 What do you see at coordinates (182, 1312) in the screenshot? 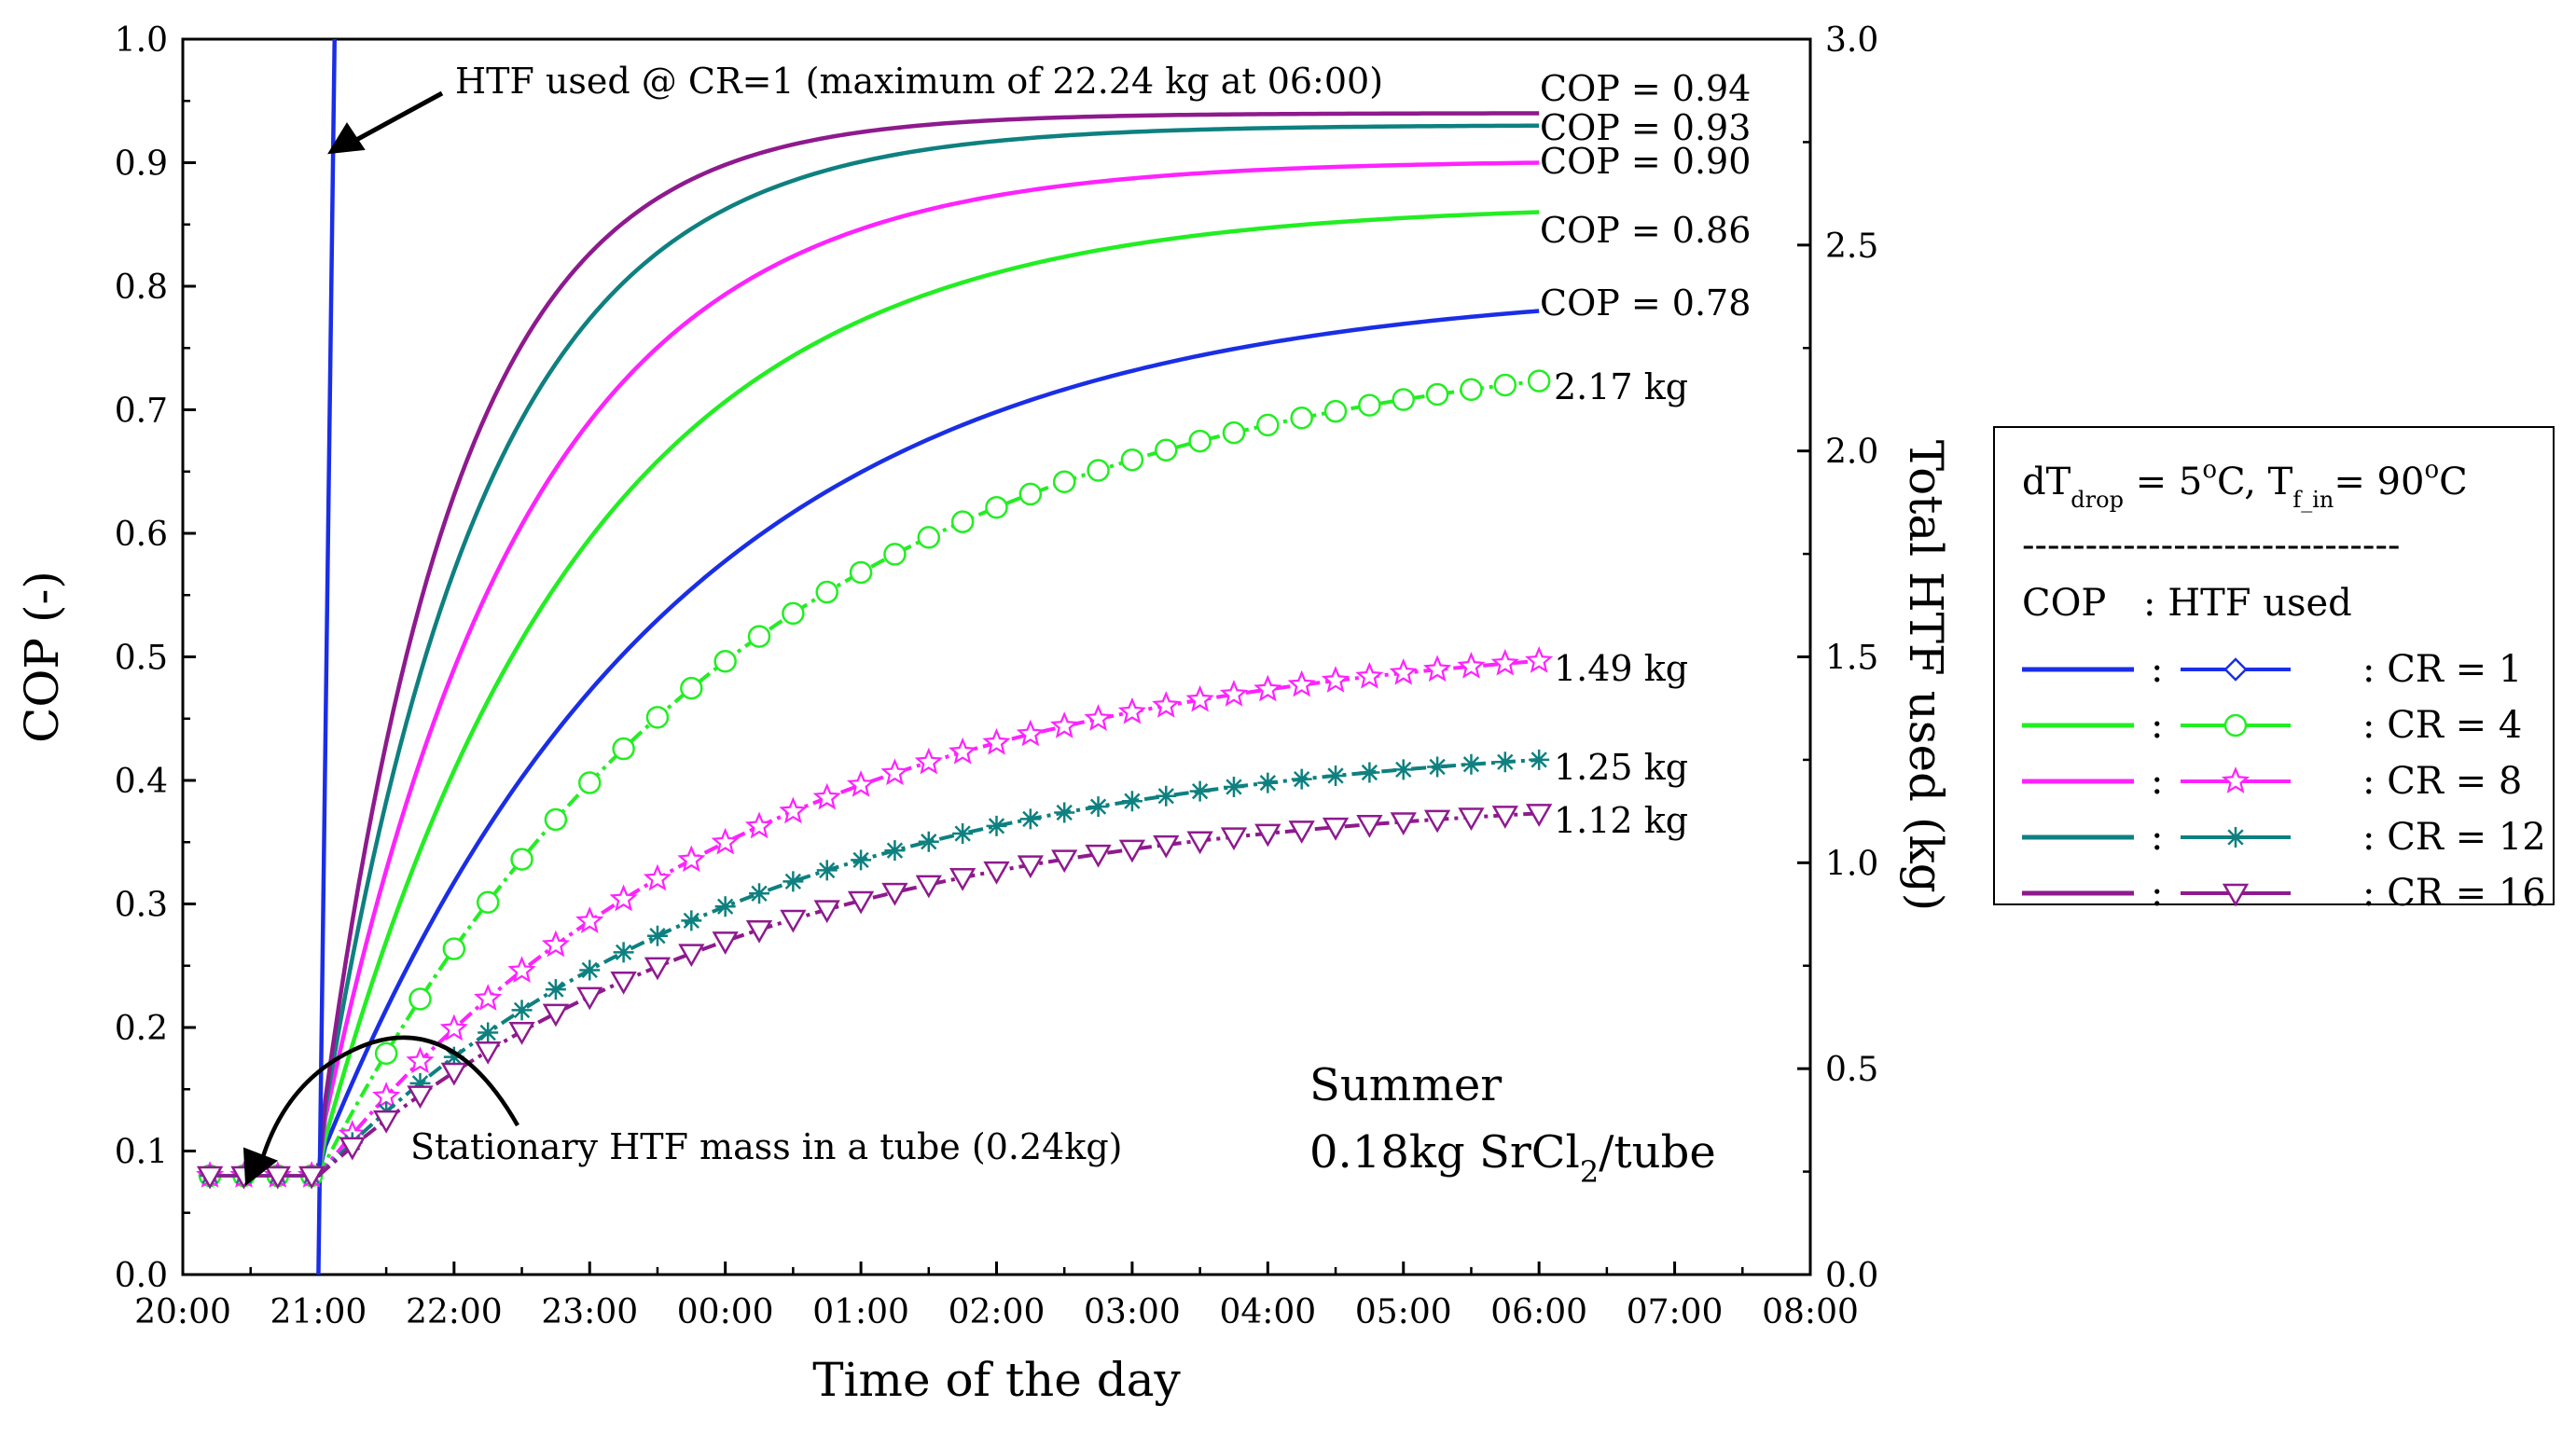
I see `x-tick-label: 20:00` at bounding box center [182, 1312].